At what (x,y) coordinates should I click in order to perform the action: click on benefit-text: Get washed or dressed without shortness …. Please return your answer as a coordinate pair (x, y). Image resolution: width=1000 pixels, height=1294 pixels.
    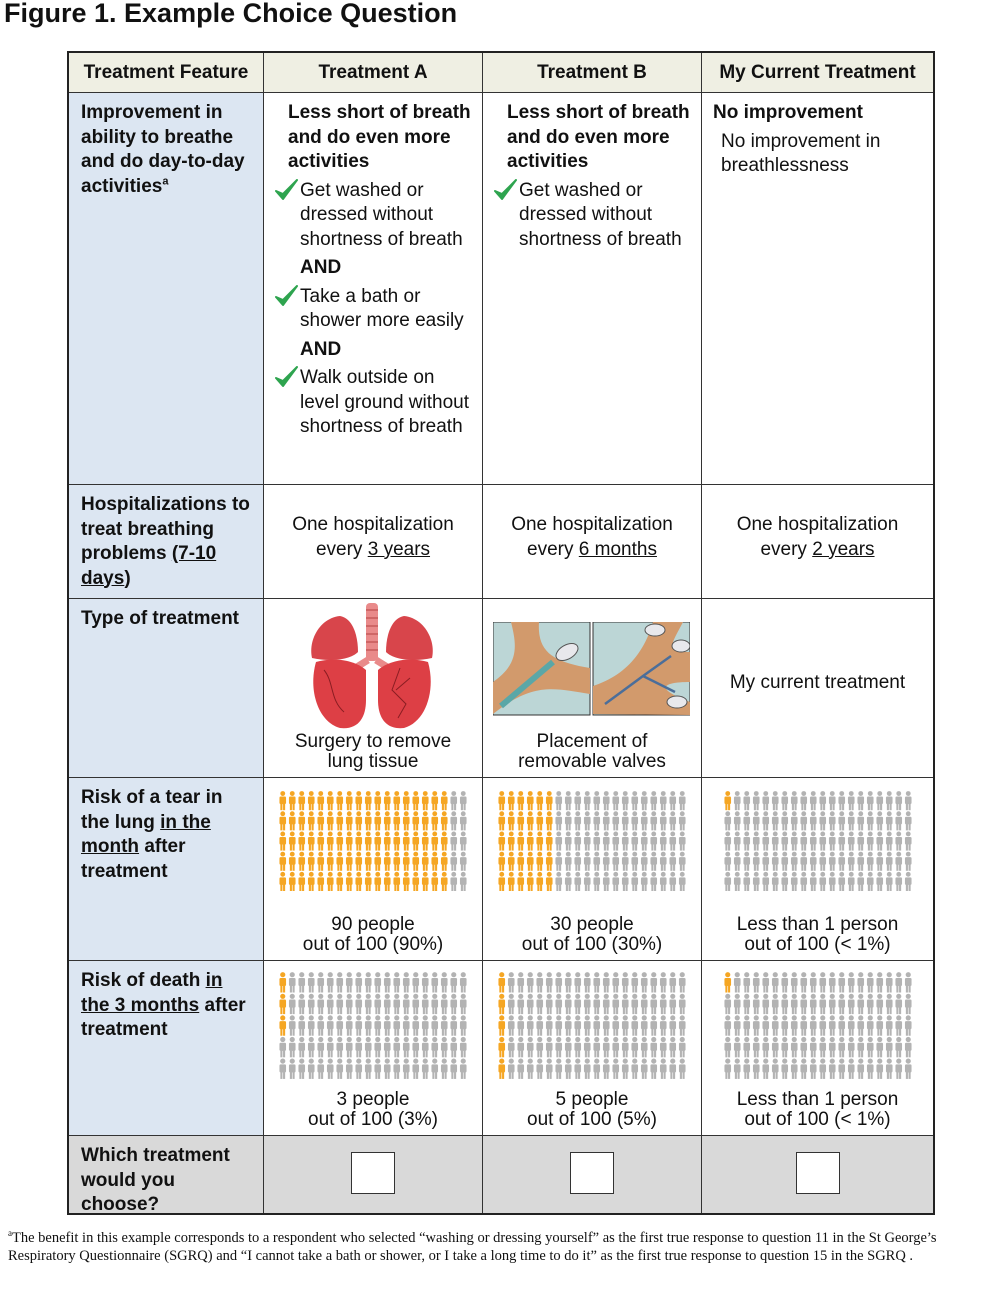
    Looking at the image, I should click on (600, 214).